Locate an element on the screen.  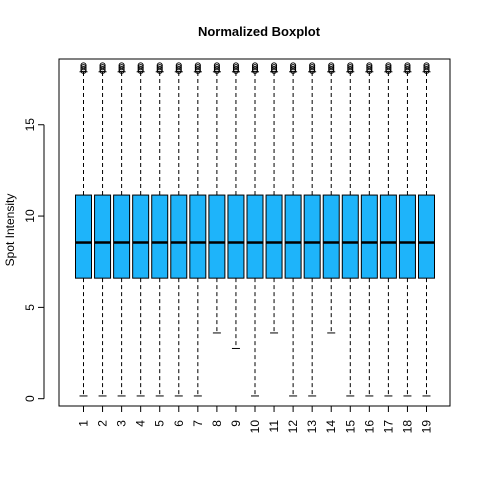
x-tick-label: 15 is located at coordinates (350, 427).